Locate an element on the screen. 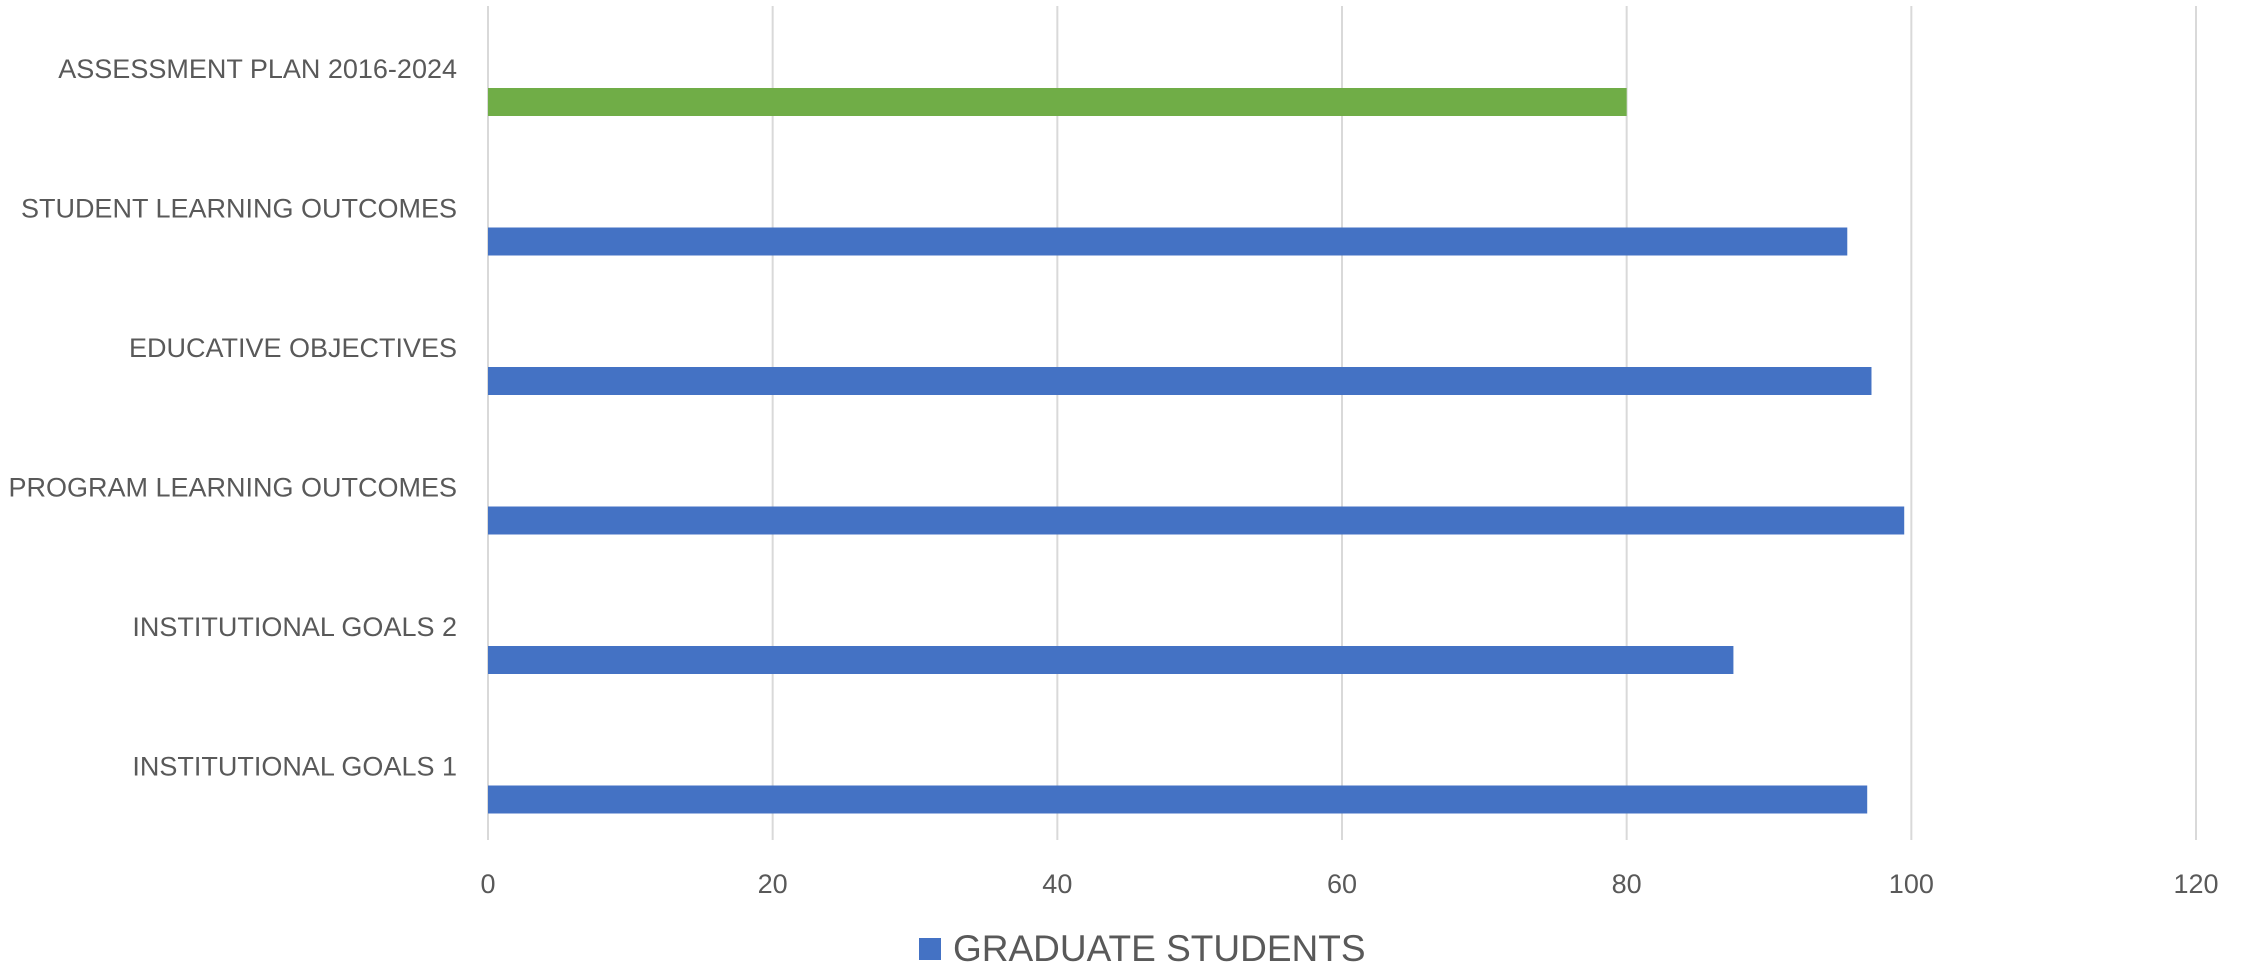 The height and width of the screenshot is (970, 2242). x-tick-label: 0 is located at coordinates (487, 884).